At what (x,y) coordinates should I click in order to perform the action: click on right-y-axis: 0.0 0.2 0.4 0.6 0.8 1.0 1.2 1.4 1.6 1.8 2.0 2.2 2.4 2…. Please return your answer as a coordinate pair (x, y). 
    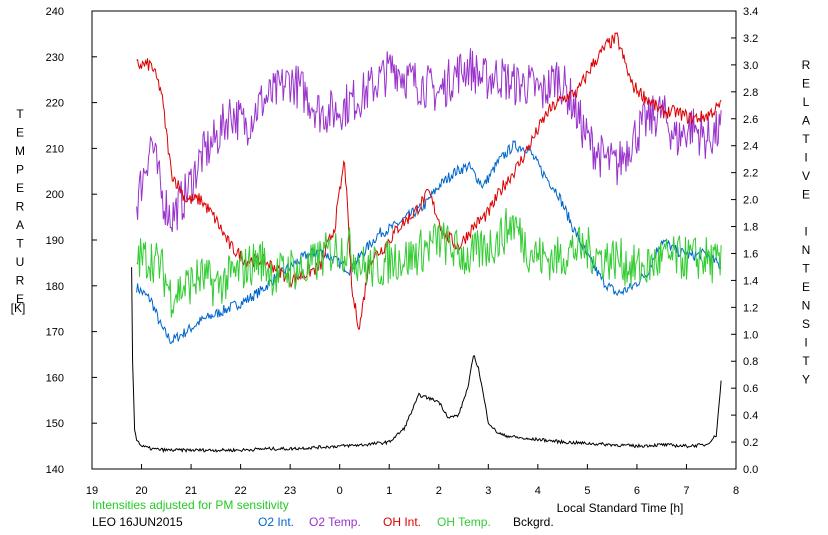
    Looking at the image, I should click on (744, 241).